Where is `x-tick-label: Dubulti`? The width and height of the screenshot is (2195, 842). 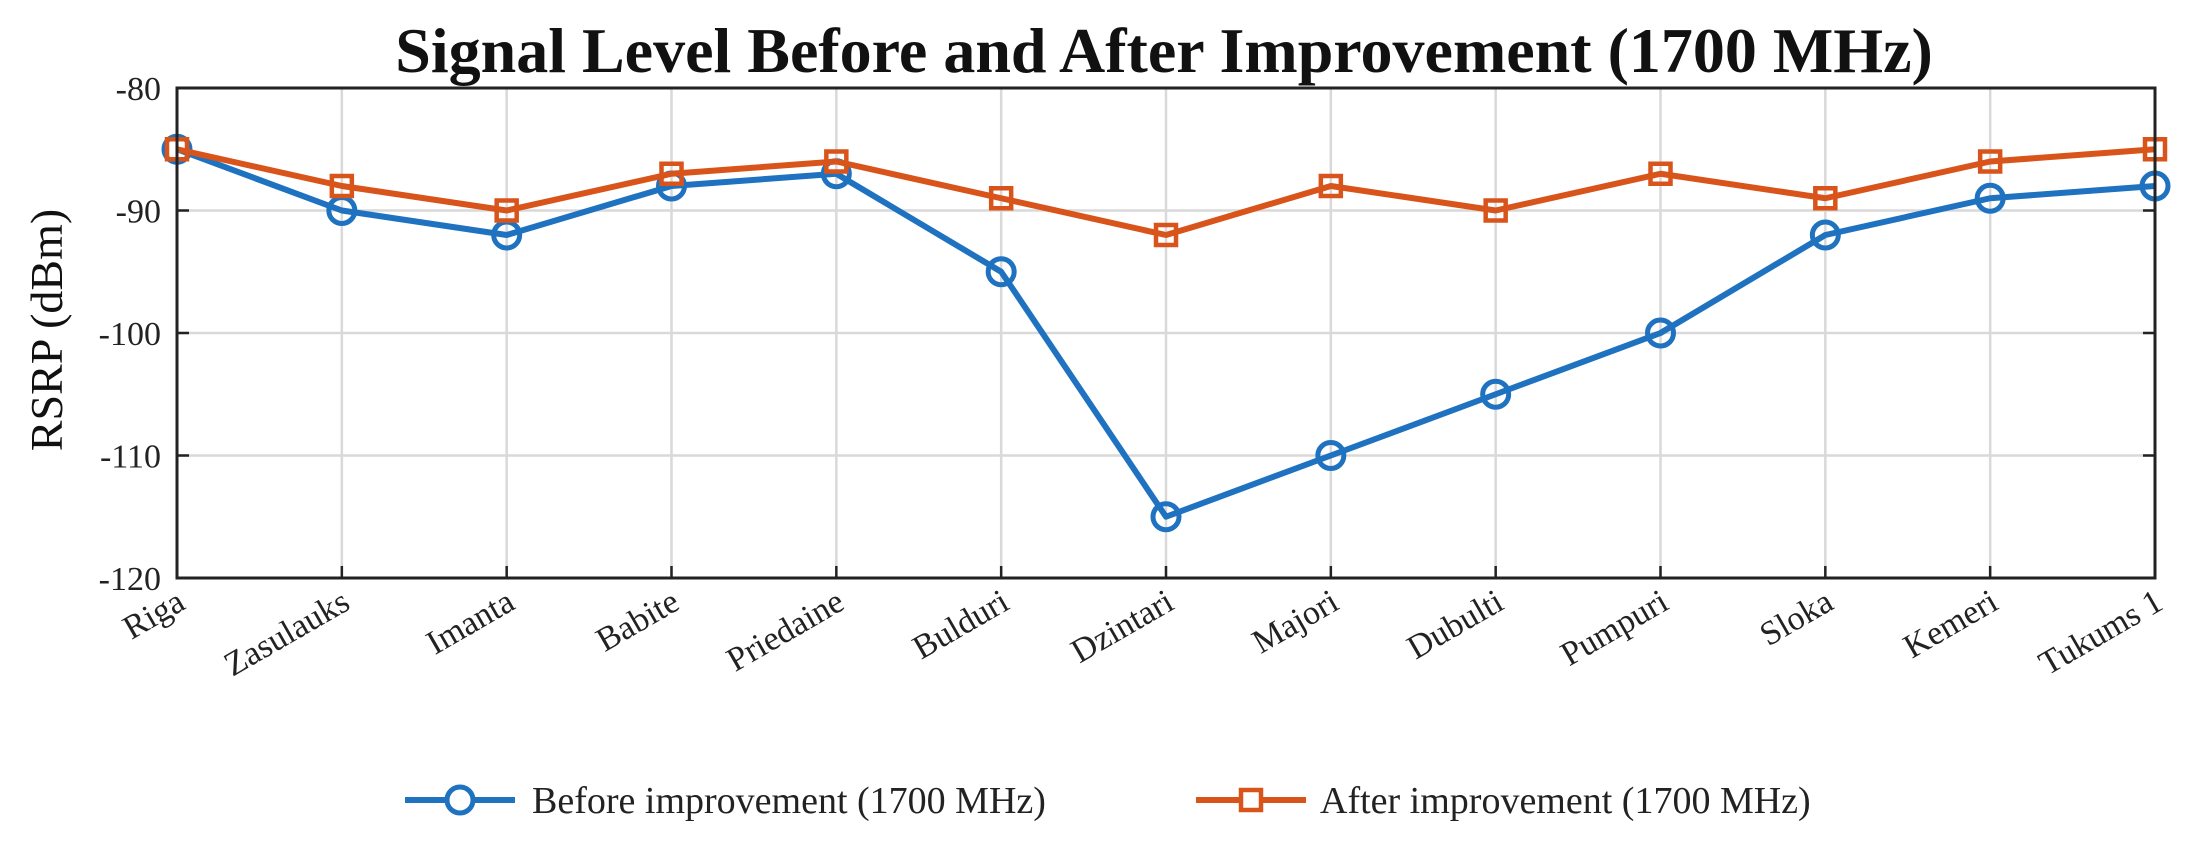 x-tick-label: Dubulti is located at coordinates (1455, 625).